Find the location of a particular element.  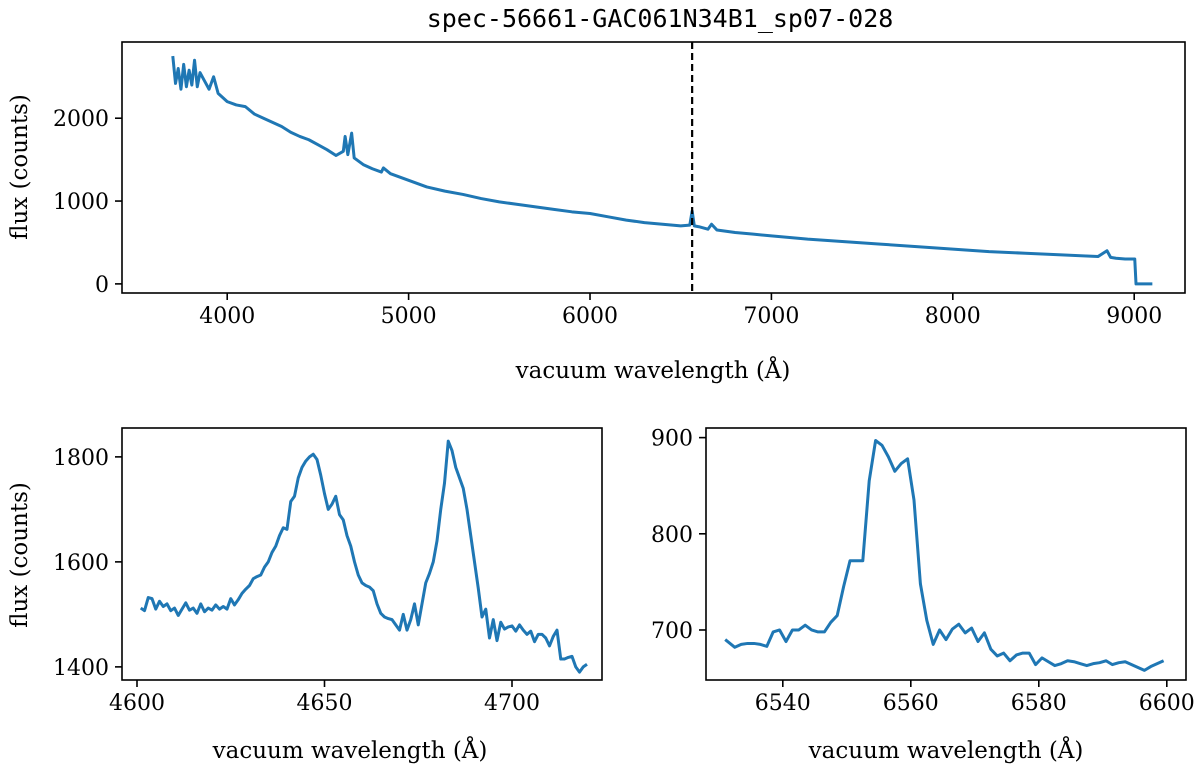

heii-zoom-x-tick-label: 4700 is located at coordinates (512, 703).